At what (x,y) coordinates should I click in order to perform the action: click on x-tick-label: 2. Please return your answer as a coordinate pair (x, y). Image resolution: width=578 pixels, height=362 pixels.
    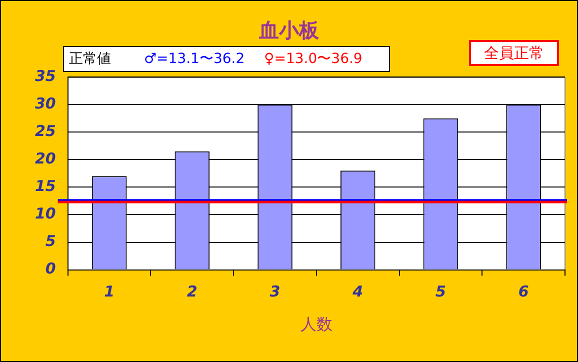
    Looking at the image, I should click on (192, 291).